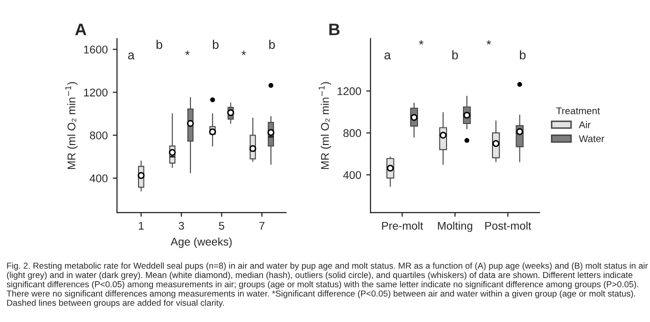  I want to click on x-tick-label: 1, so click(141, 226).